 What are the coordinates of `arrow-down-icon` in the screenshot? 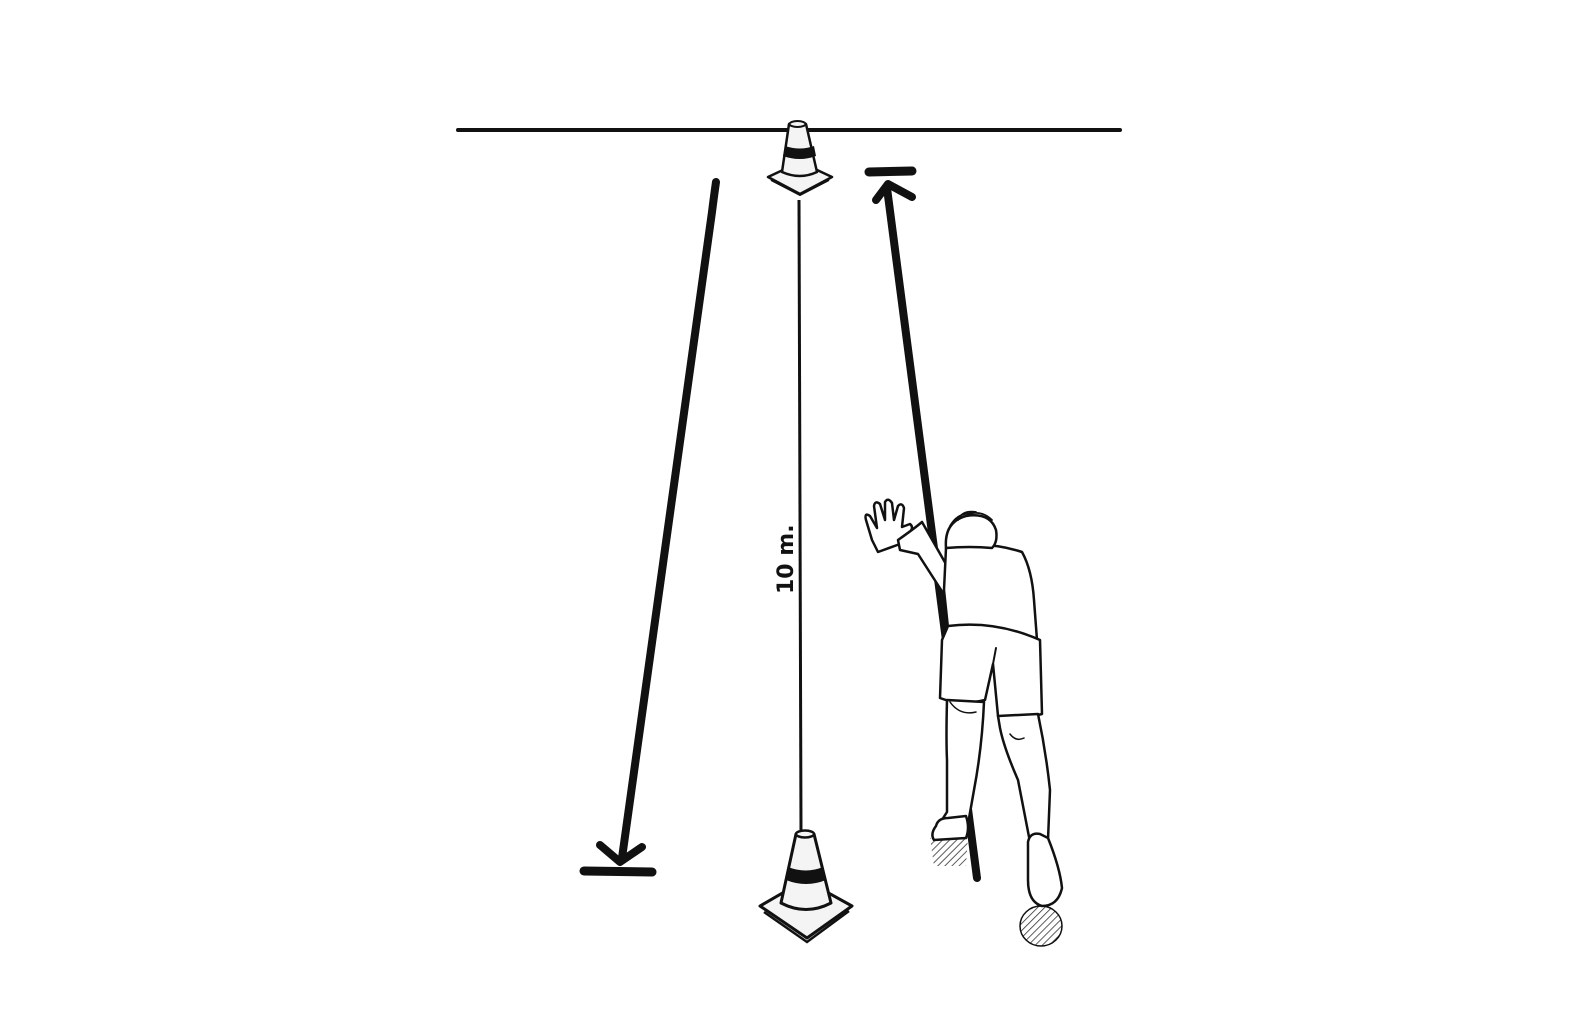 It's located at (649, 527).